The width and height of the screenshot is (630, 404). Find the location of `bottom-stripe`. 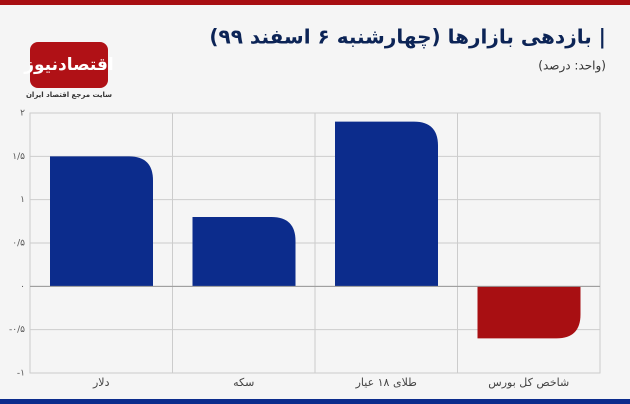

bottom-stripe is located at coordinates (315, 401).